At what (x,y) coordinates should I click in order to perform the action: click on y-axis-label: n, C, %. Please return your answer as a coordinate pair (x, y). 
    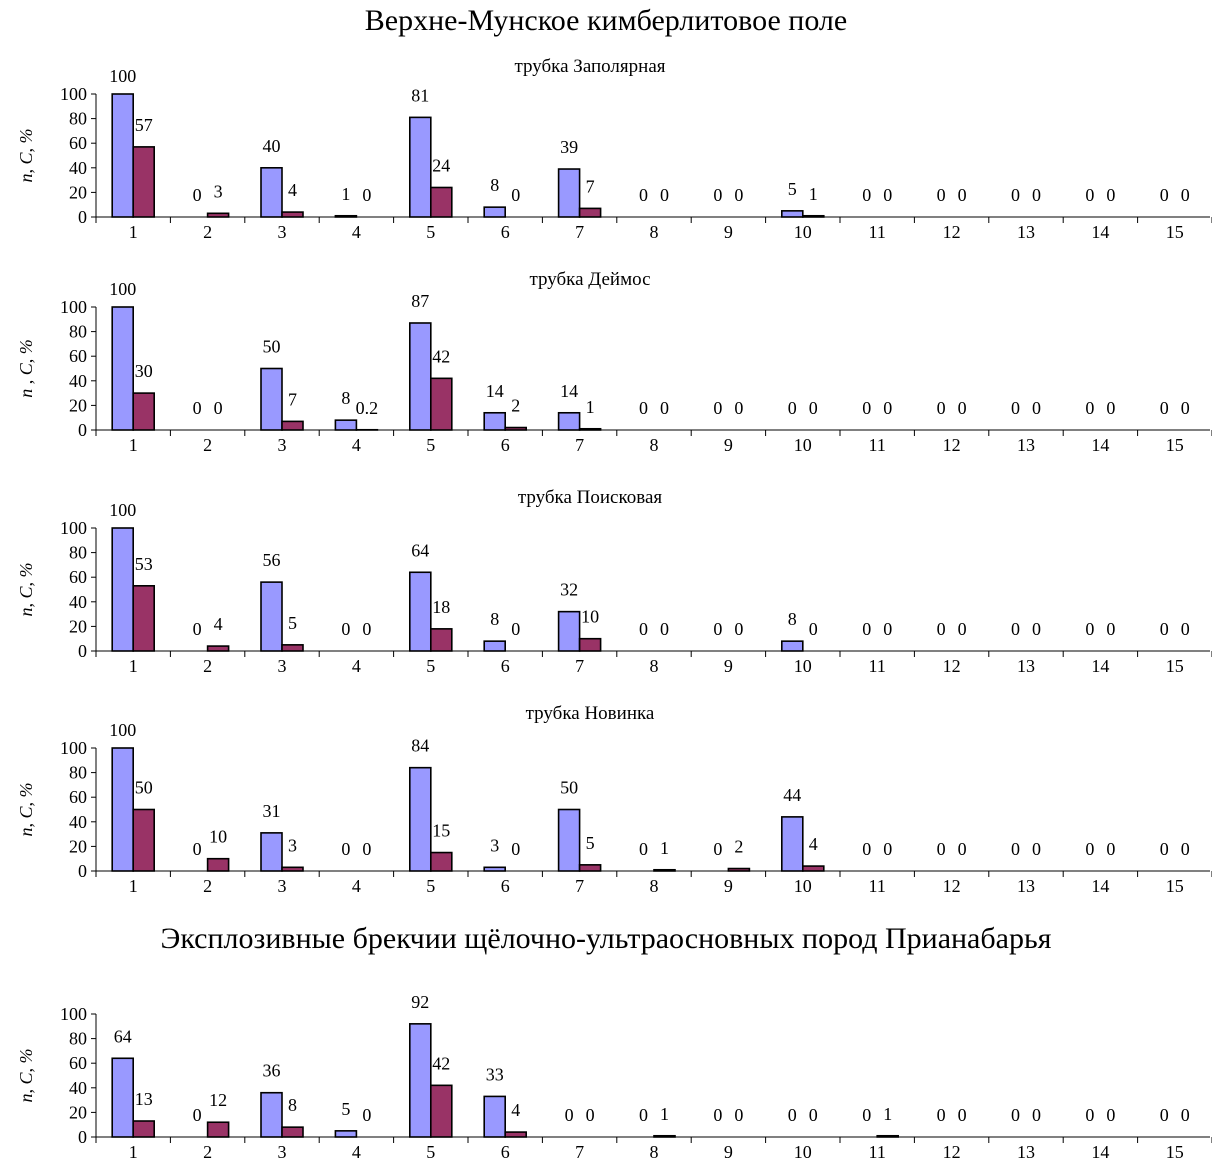
    Looking at the image, I should click on (26, 590).